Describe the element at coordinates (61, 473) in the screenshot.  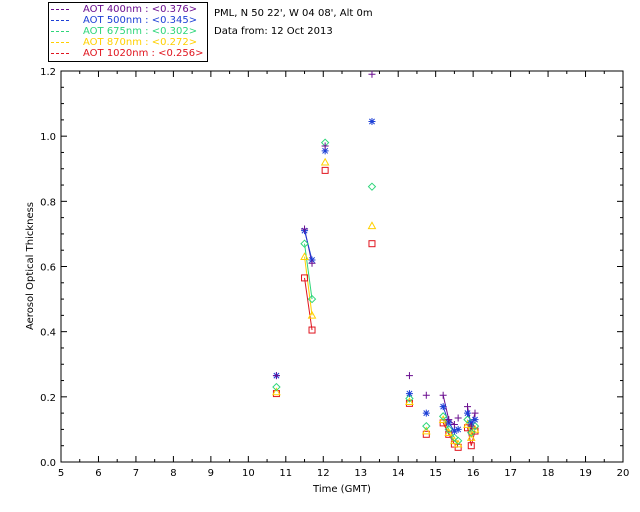
I see `x-tick-label: 5` at that location.